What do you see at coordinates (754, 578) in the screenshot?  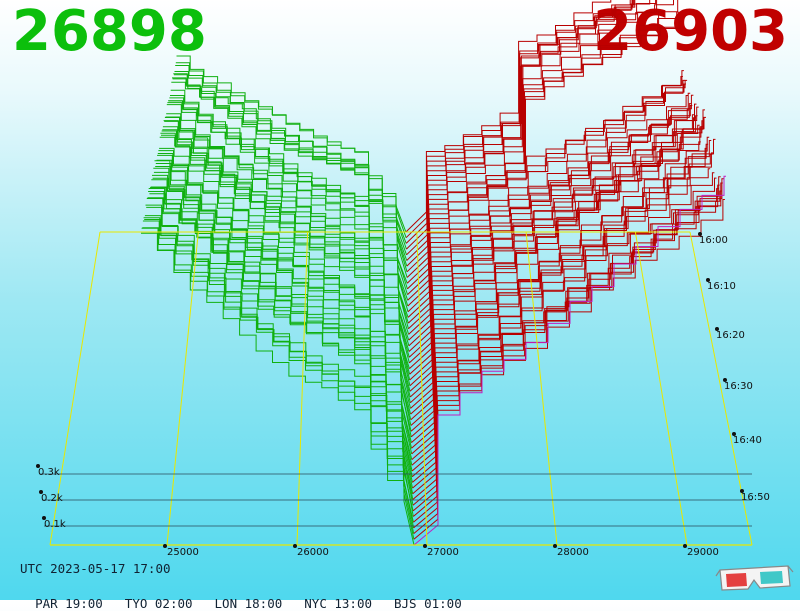 I see `3d-glasses-icon` at bounding box center [754, 578].